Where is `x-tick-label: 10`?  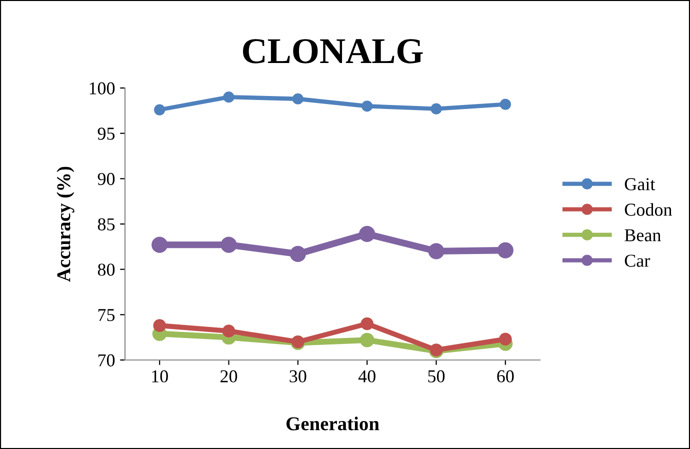 x-tick-label: 10 is located at coordinates (160, 376).